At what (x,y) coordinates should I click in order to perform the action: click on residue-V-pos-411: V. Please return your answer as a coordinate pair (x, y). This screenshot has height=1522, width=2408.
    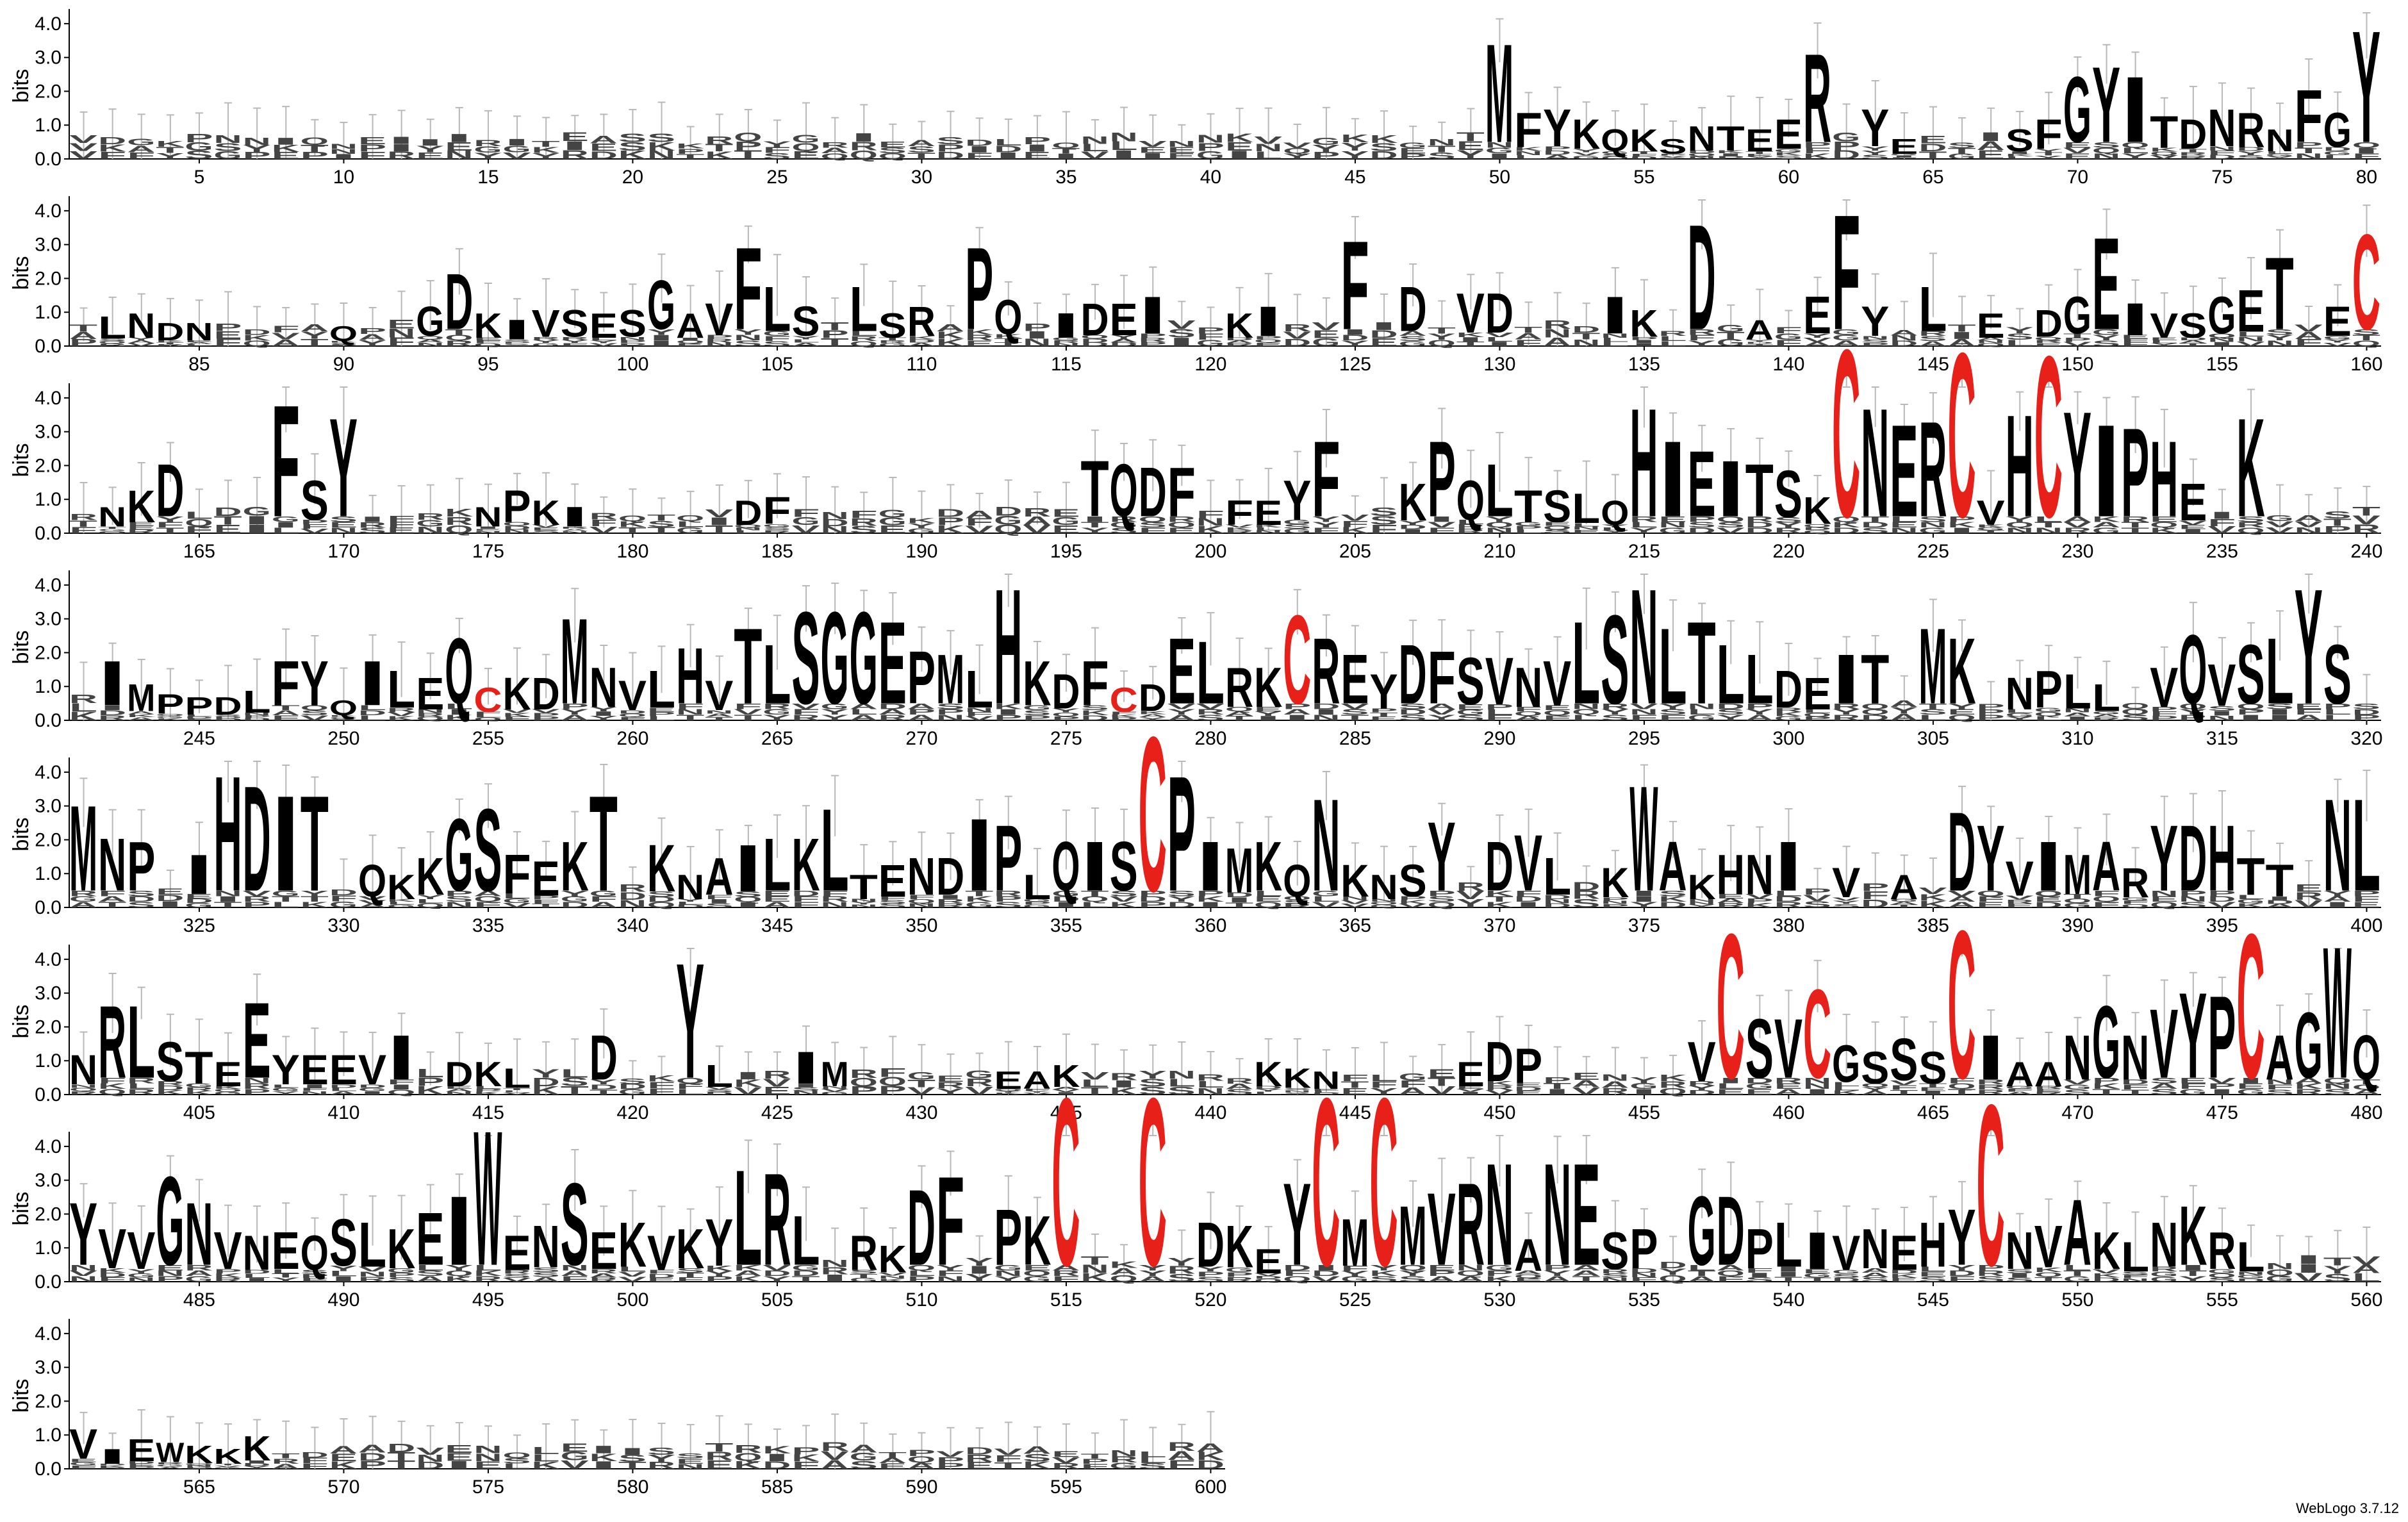
    Looking at the image, I should click on (372, 1069).